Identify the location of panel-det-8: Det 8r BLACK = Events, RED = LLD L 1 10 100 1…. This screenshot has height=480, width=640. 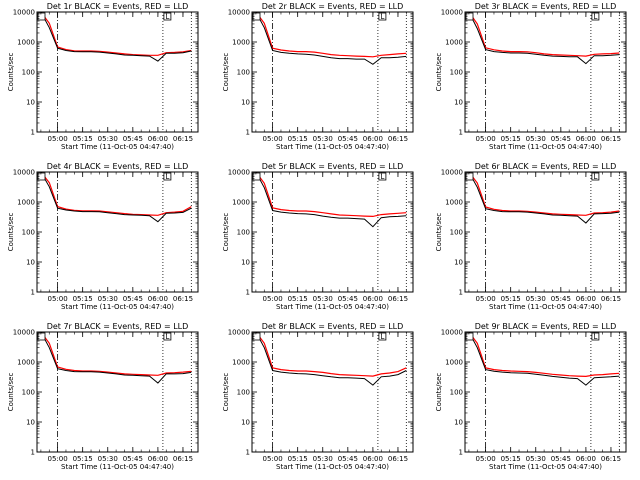
(318, 396).